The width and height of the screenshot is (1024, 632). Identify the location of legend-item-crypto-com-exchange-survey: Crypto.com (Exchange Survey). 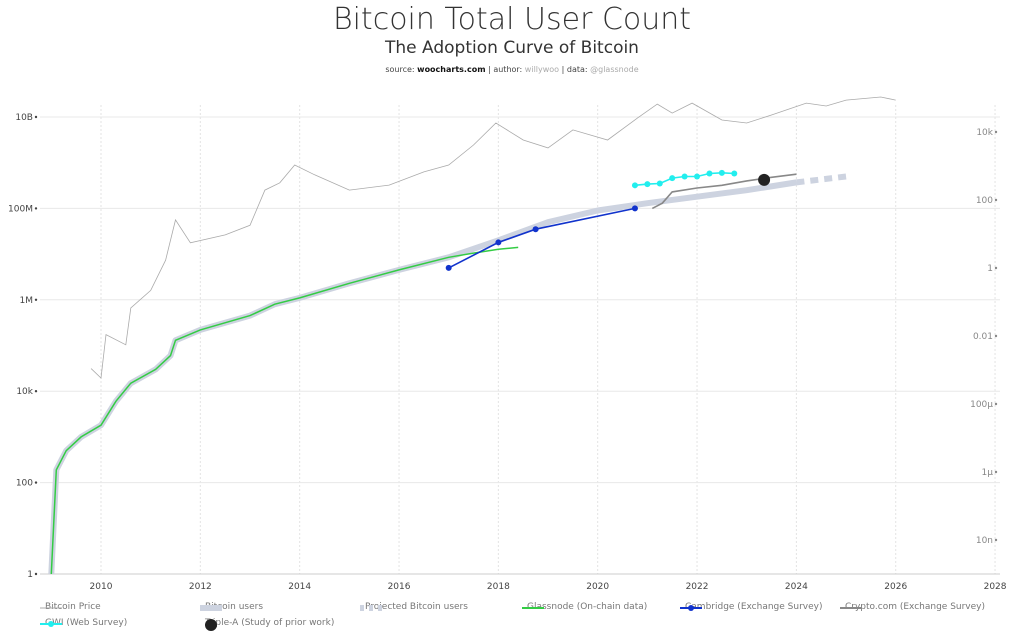
(912, 607).